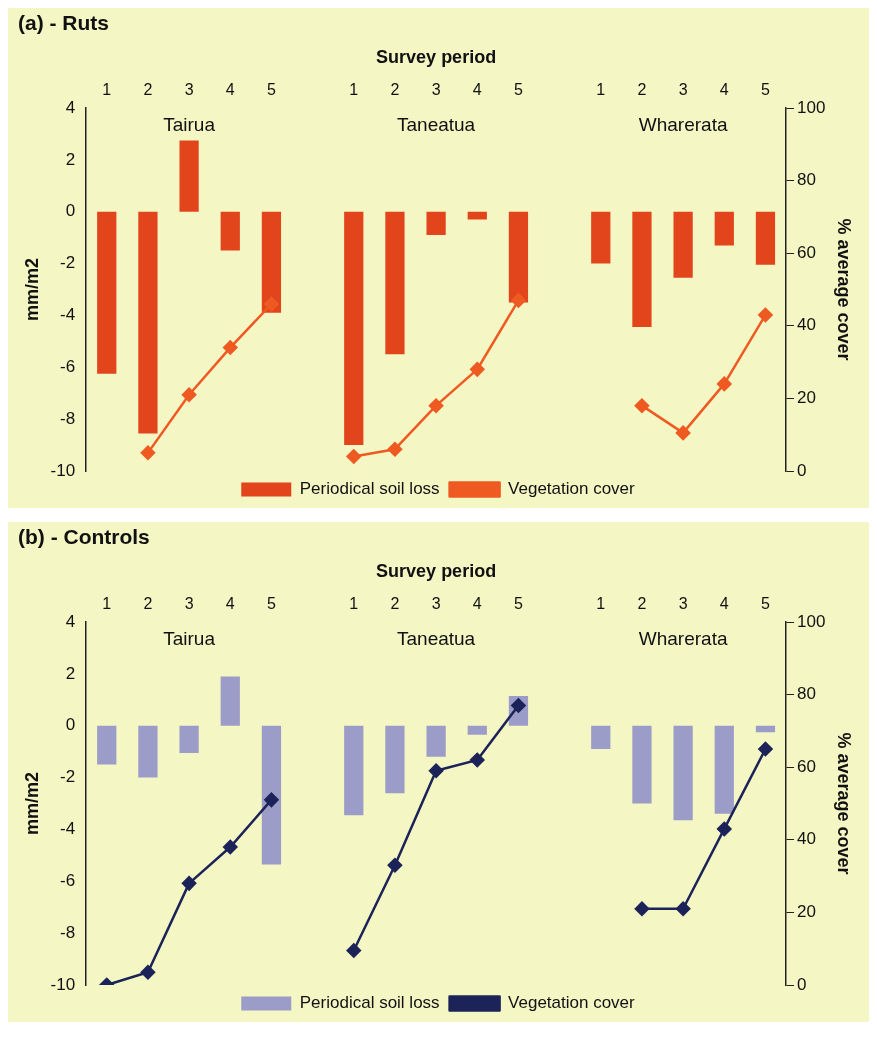 This screenshot has width=877, height=1045. What do you see at coordinates (68, 418) in the screenshot?
I see `y-tick-label: -8` at bounding box center [68, 418].